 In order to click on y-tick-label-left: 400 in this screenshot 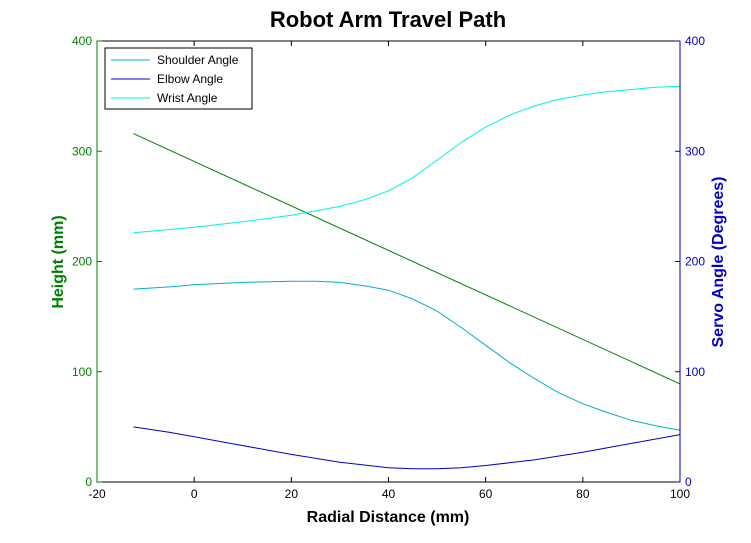, I will do `click(82, 41)`.